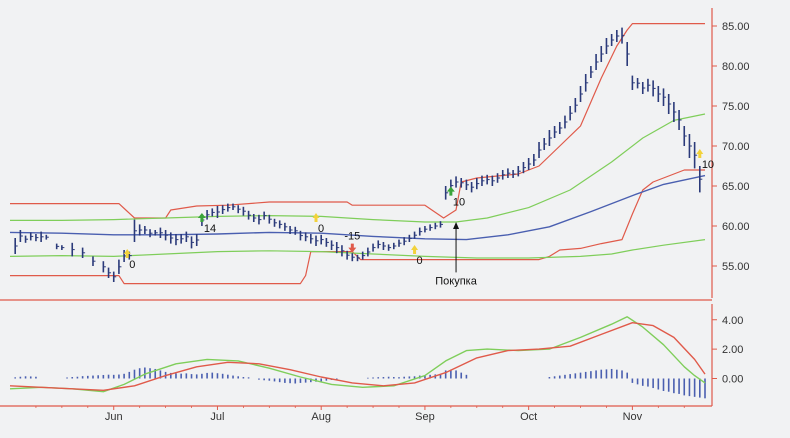  What do you see at coordinates (736, 227) in the screenshot?
I see `price-y-tick-label: 60.00` at bounding box center [736, 227].